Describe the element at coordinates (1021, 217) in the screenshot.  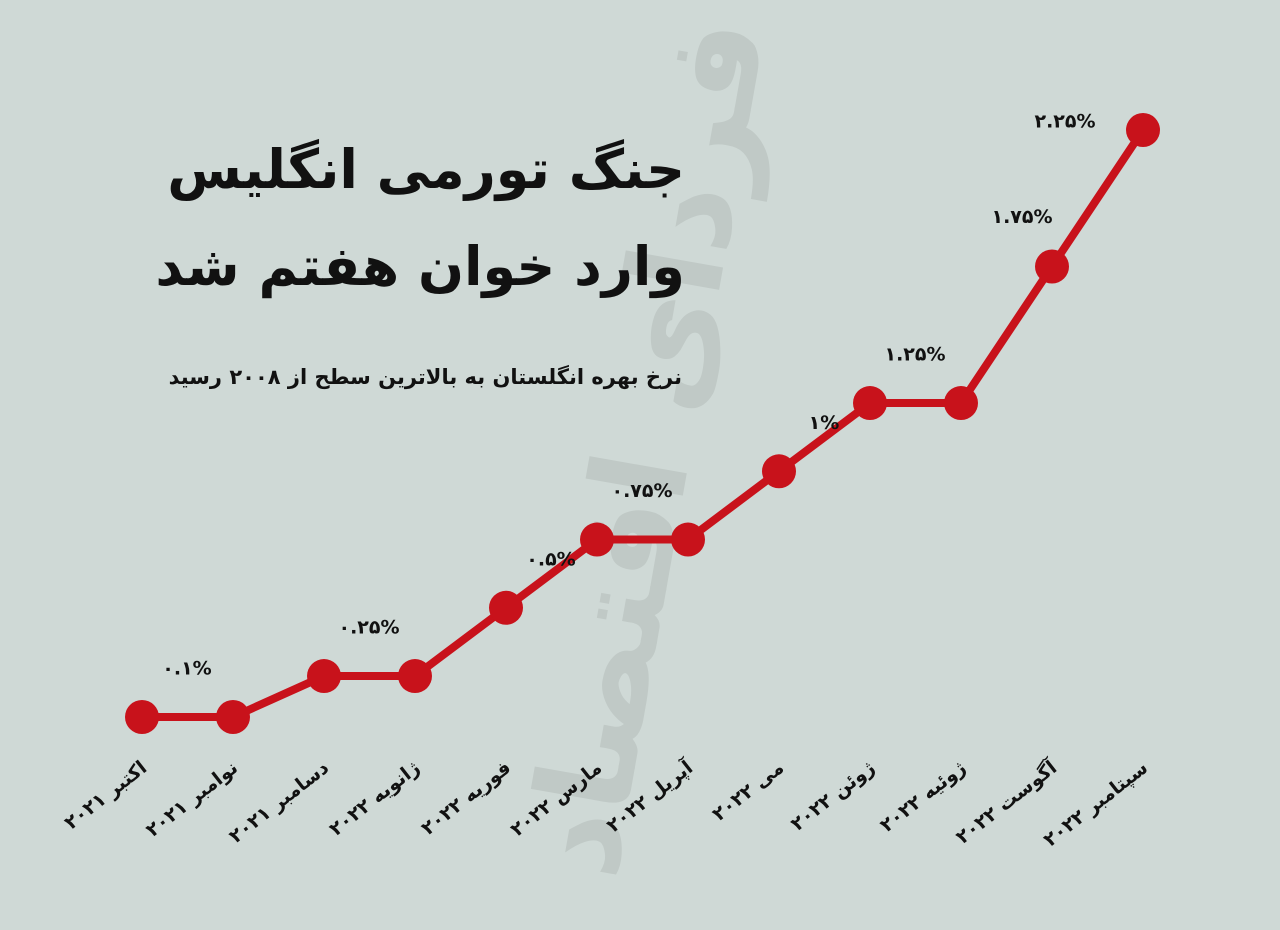
I see `data-label: ۱.۷۵%` at that location.